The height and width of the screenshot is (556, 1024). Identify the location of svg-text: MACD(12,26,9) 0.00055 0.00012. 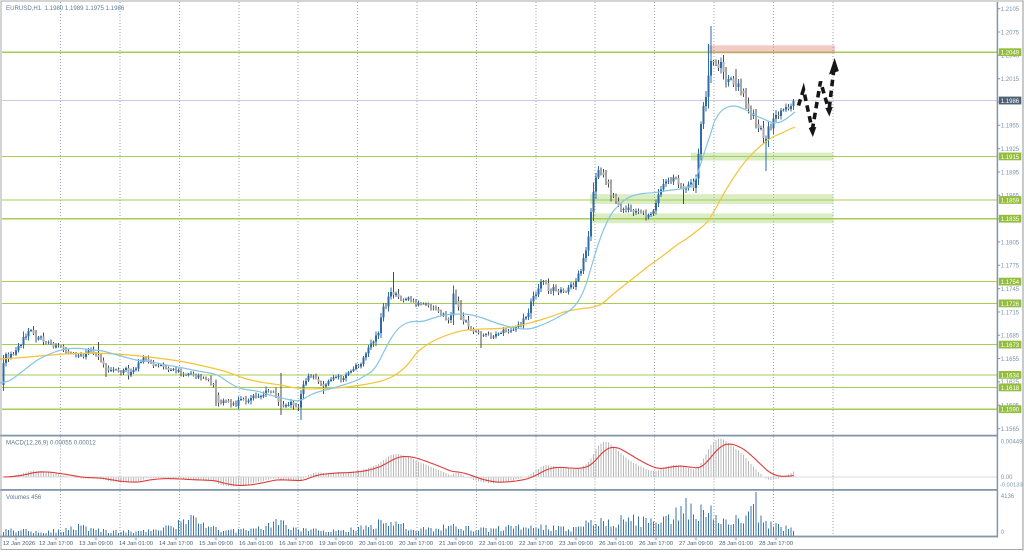
(51, 443).